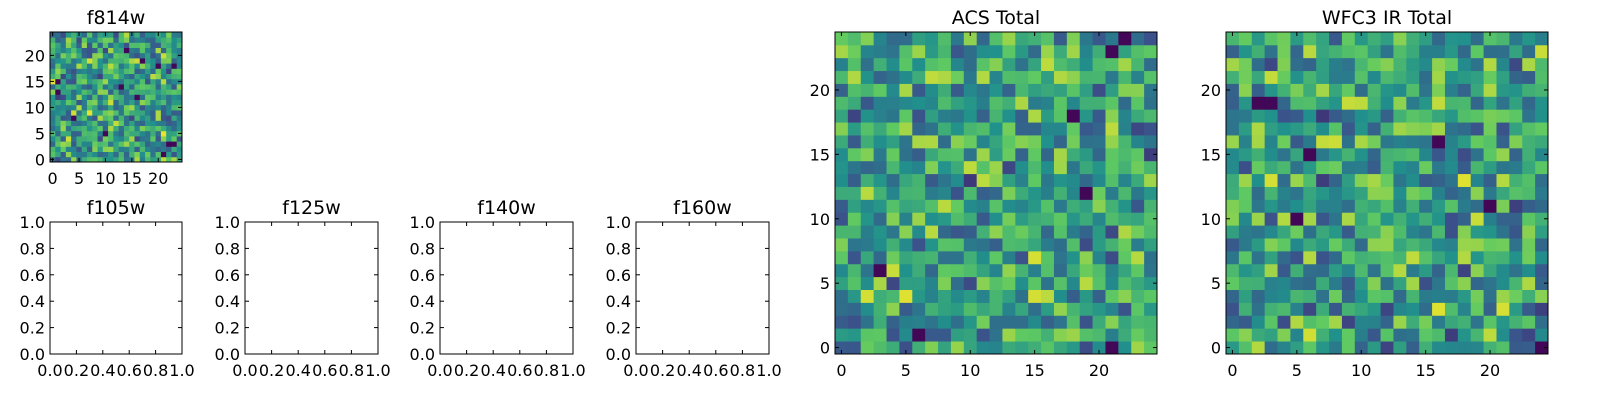 This screenshot has height=400, width=1600. I want to click on y-tick-label: 1.0, so click(227, 222).